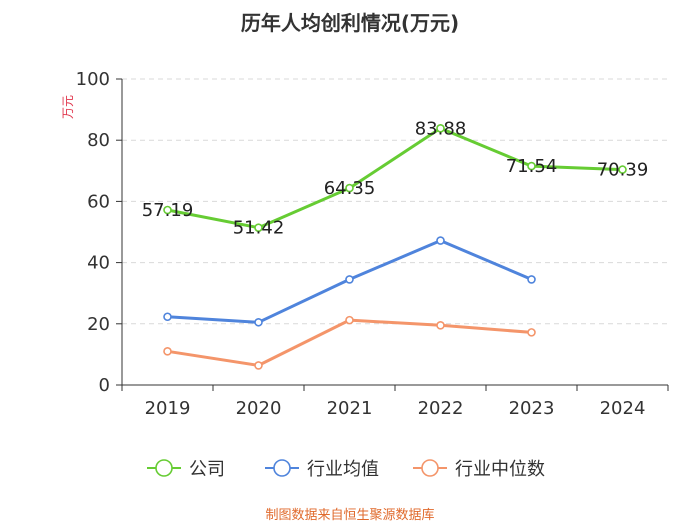  What do you see at coordinates (349, 279) in the screenshot?
I see `point-1-2021` at bounding box center [349, 279].